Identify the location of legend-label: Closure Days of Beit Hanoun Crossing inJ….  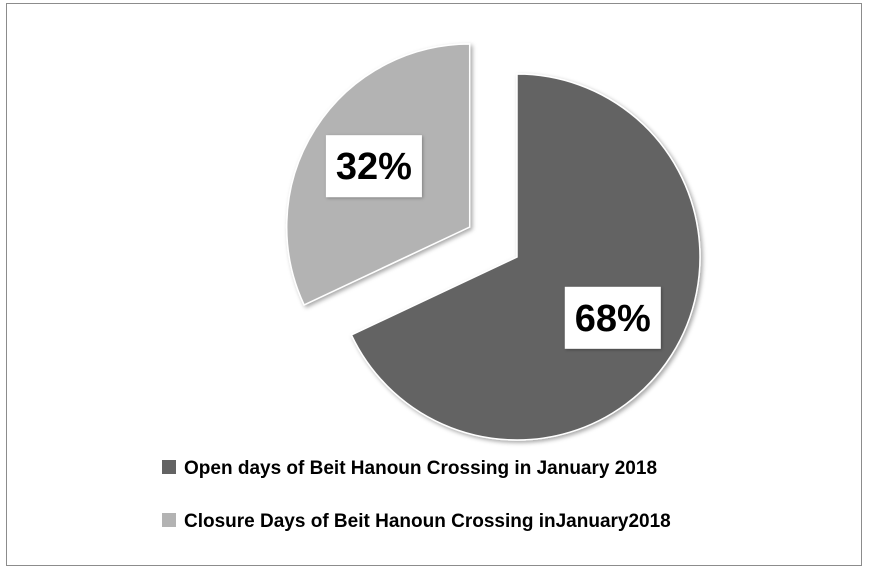
(427, 521).